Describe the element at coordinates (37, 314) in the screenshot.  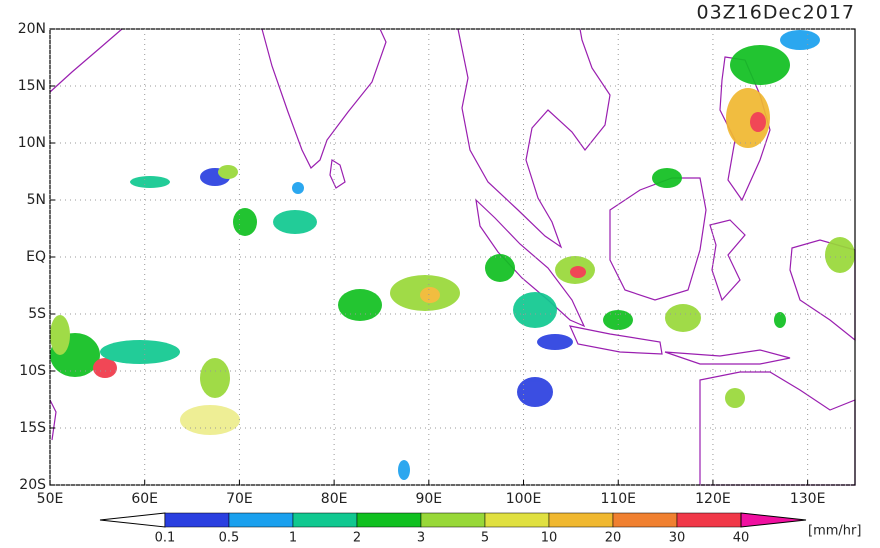
I see `y-tick-label: 5S` at that location.